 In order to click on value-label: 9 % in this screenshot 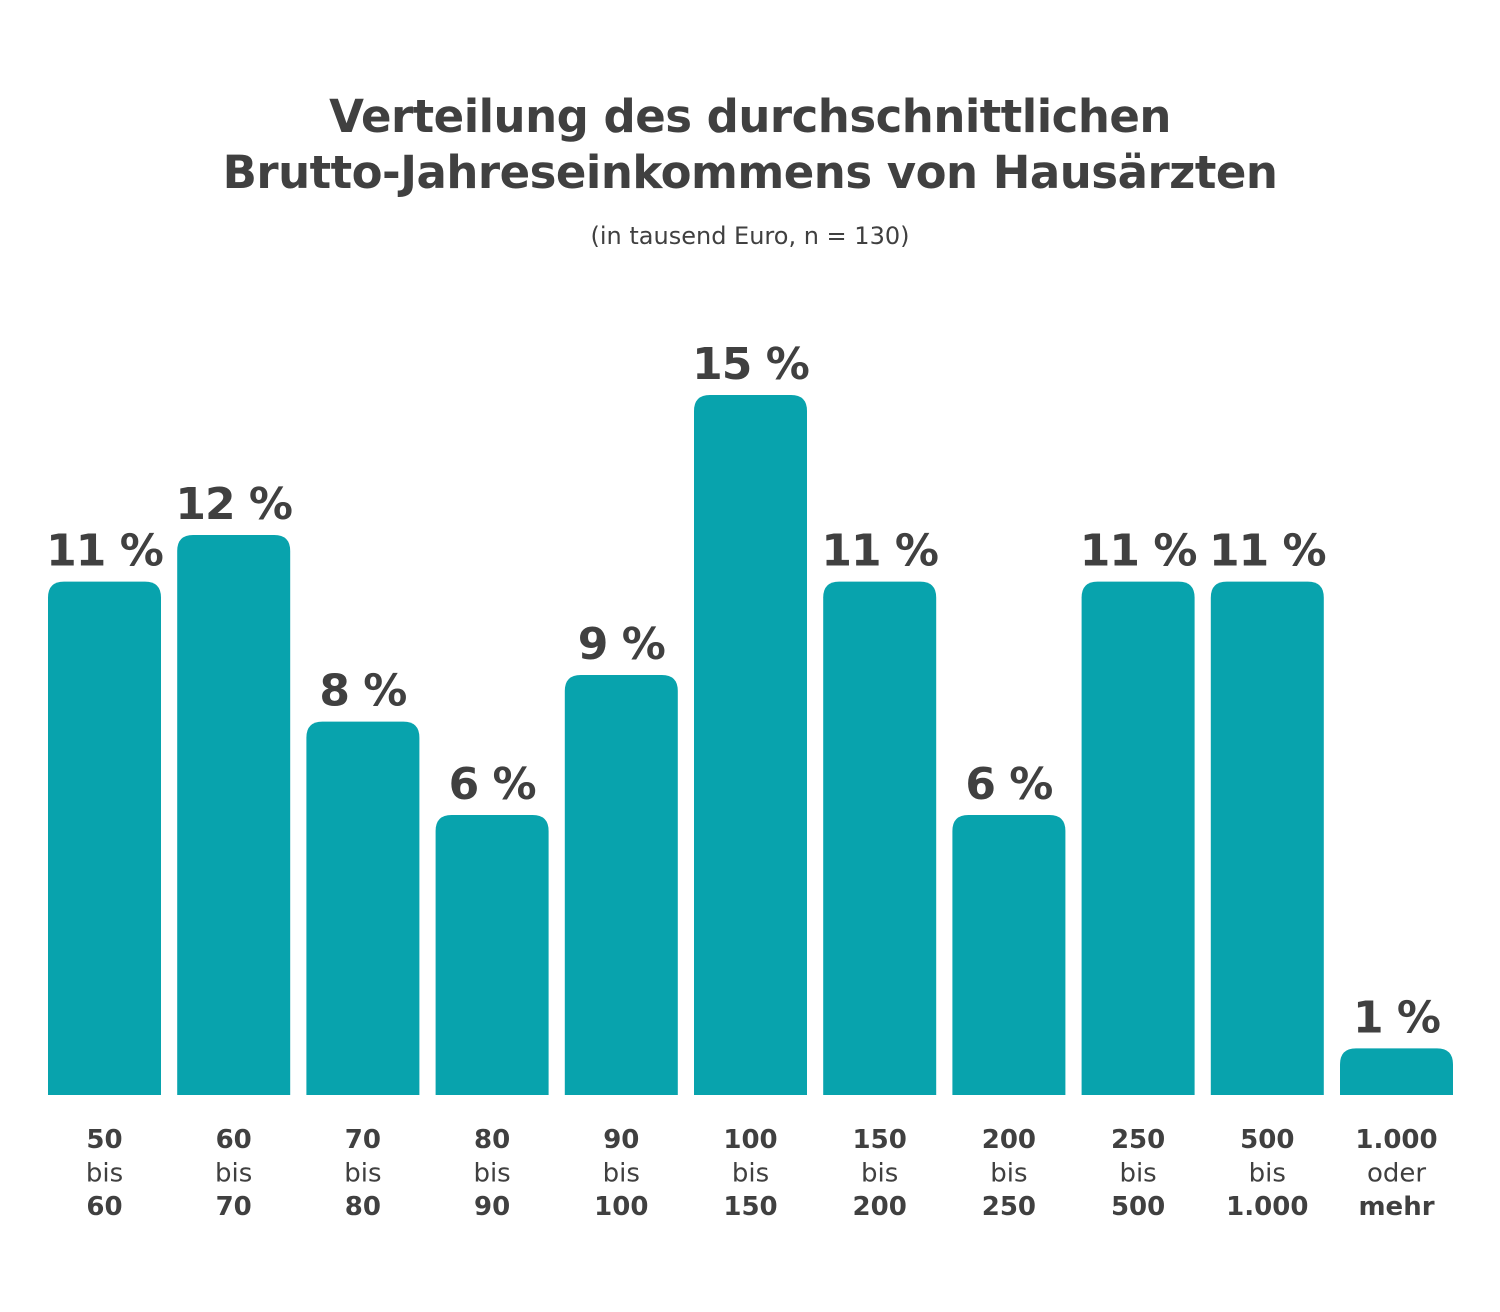, I will do `click(621, 644)`.